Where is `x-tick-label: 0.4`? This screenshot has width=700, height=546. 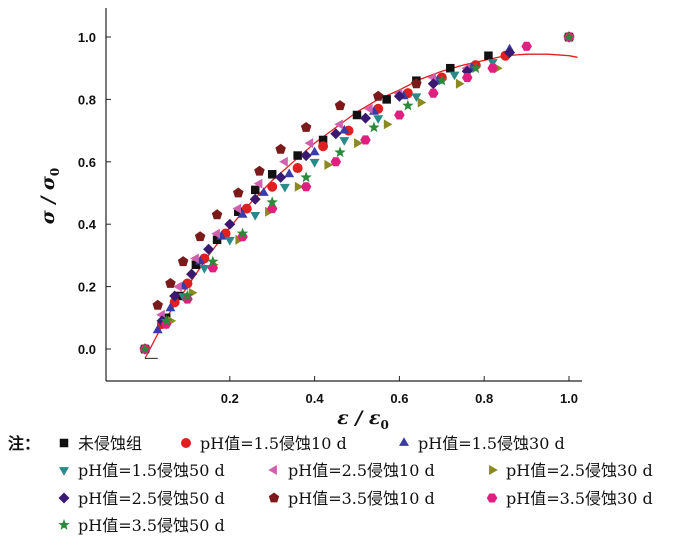
x-tick-label: 0.4 is located at coordinates (315, 398).